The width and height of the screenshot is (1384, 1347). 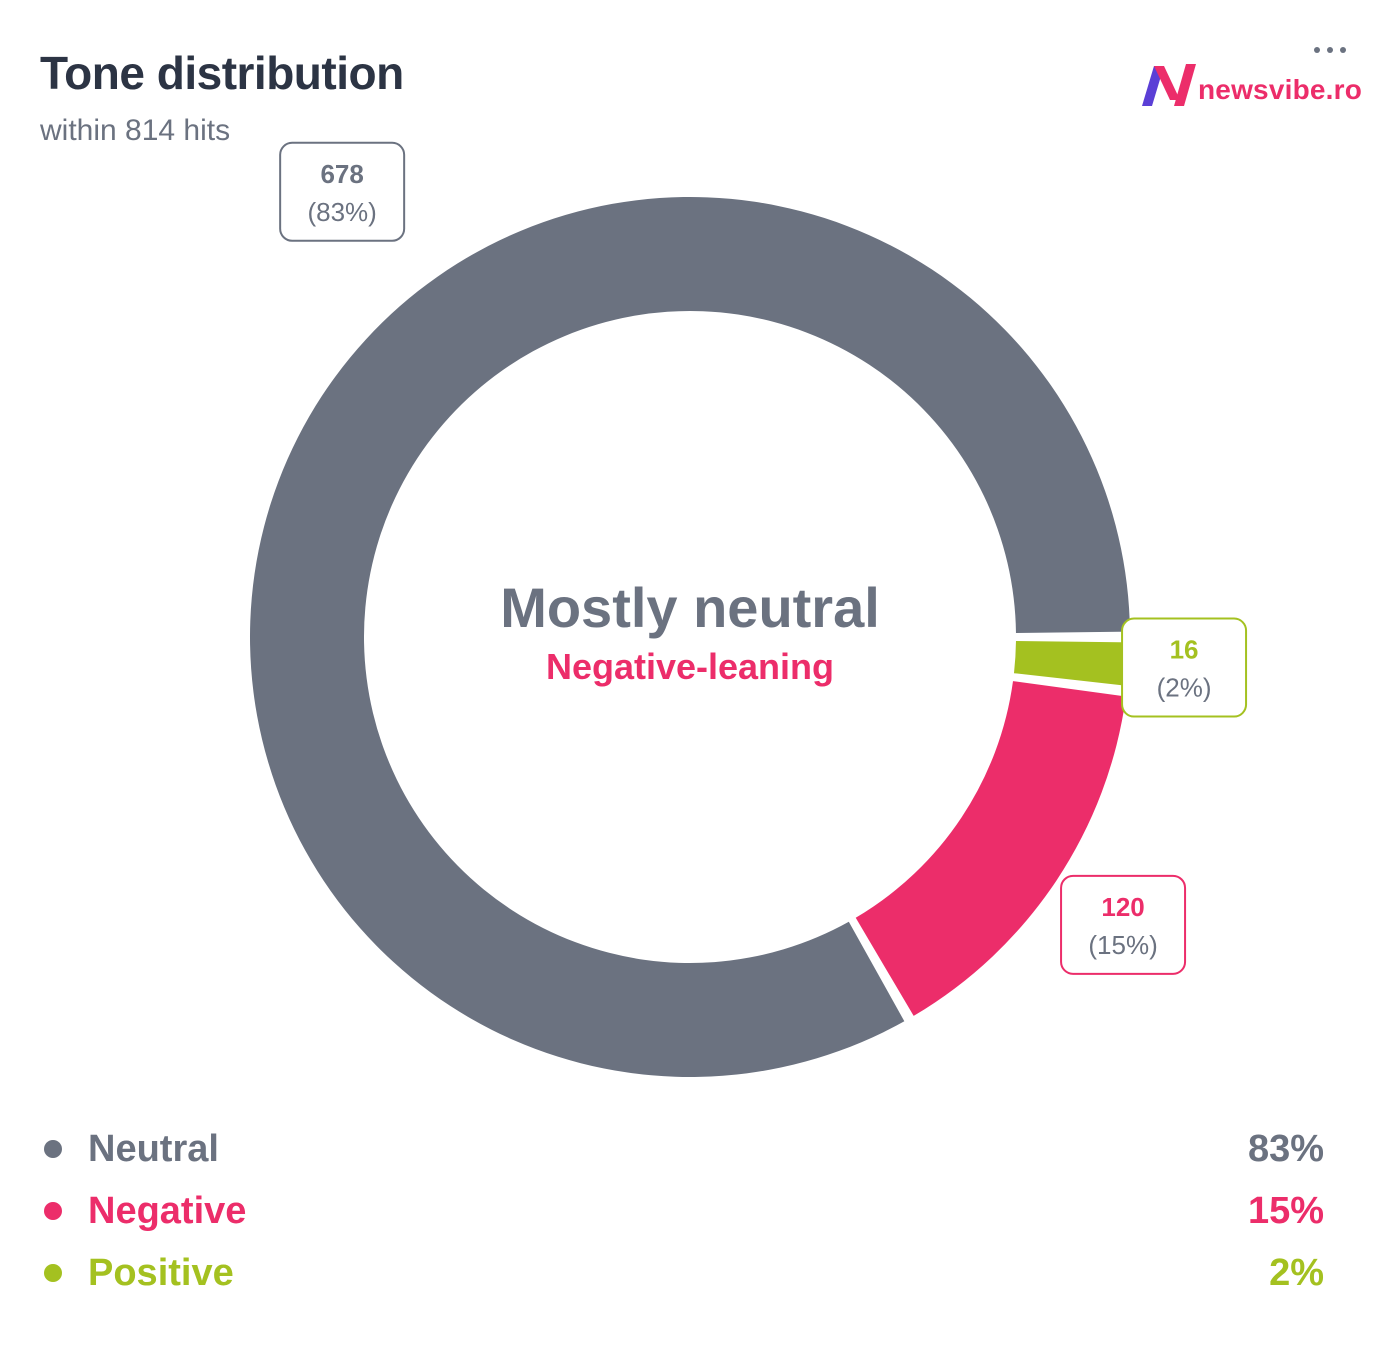 I want to click on value-label-positive: 16 (2%), so click(x=1184, y=667).